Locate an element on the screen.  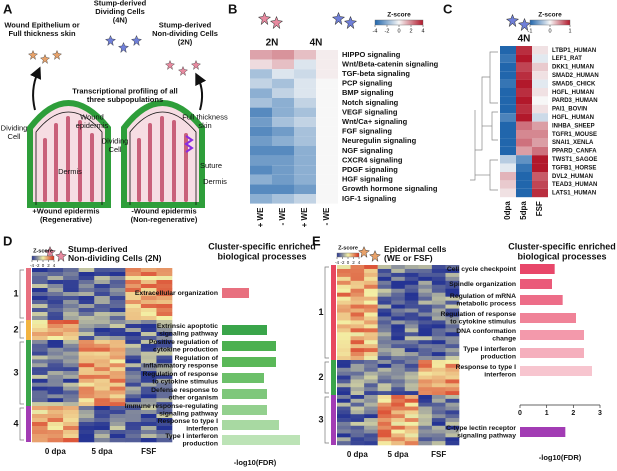
row-label: HGFL_HUMAN is located at coordinates (573, 118).